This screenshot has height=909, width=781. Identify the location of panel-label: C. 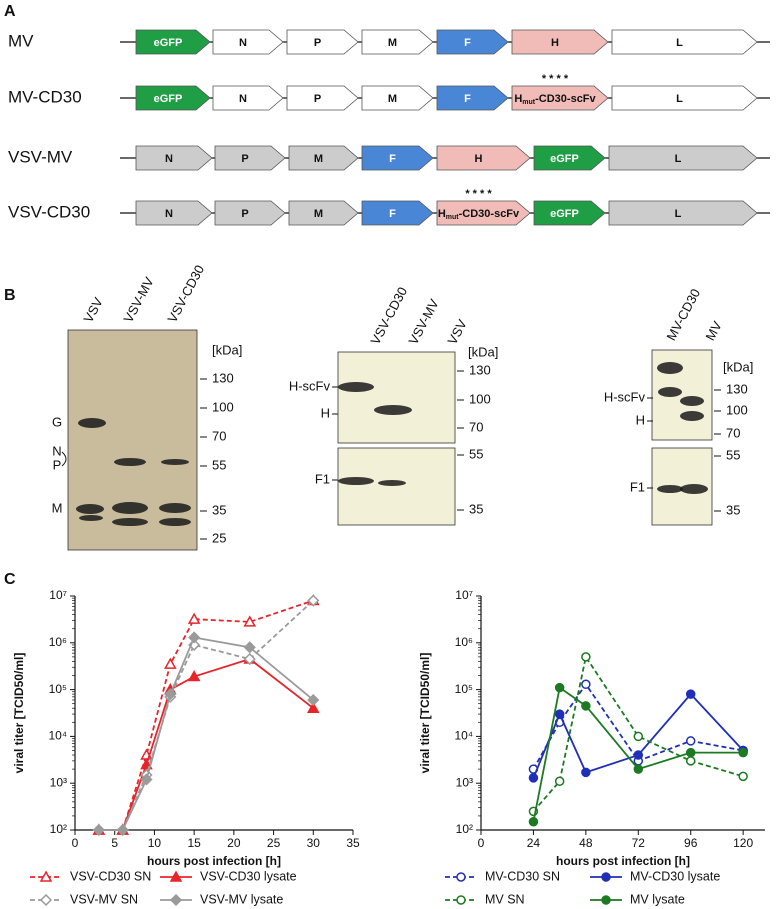
(10, 579).